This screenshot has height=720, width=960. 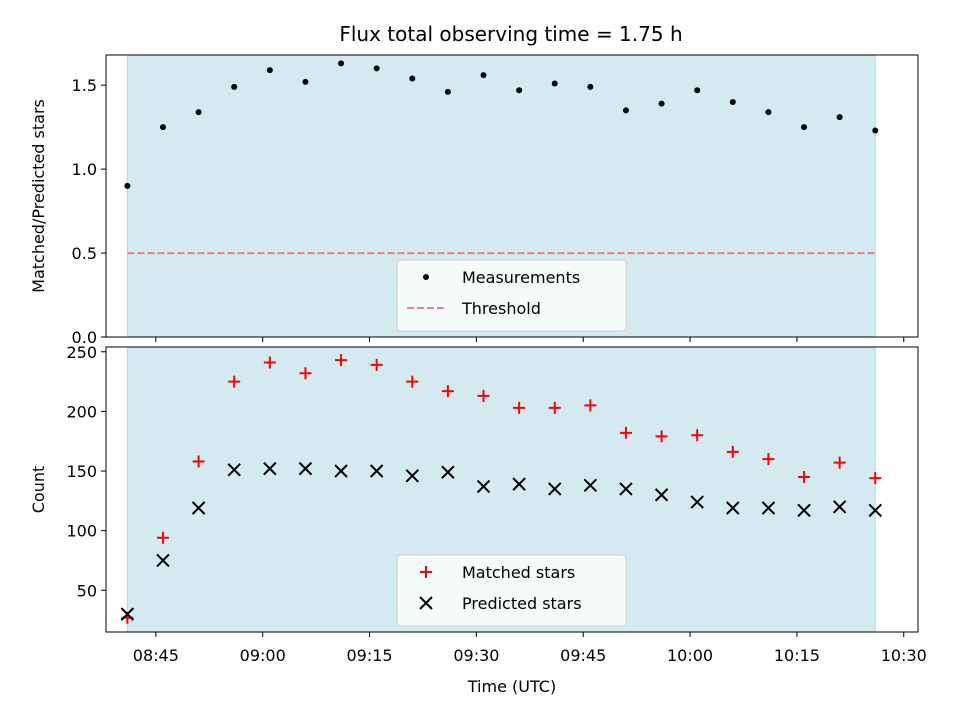 I want to click on y-tick-label: 0.5, so click(x=84, y=253).